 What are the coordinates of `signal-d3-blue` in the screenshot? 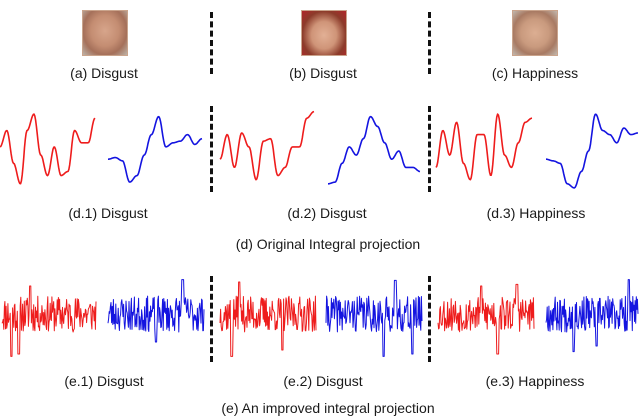 It's located at (592, 151).